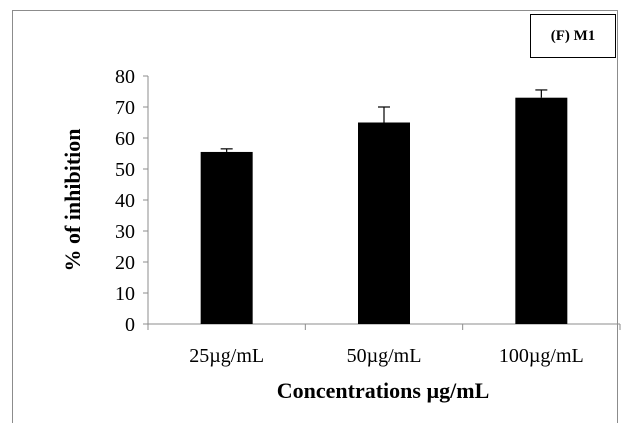  What do you see at coordinates (541, 356) in the screenshot?
I see `x-tick-label: 100µg/mL` at bounding box center [541, 356].